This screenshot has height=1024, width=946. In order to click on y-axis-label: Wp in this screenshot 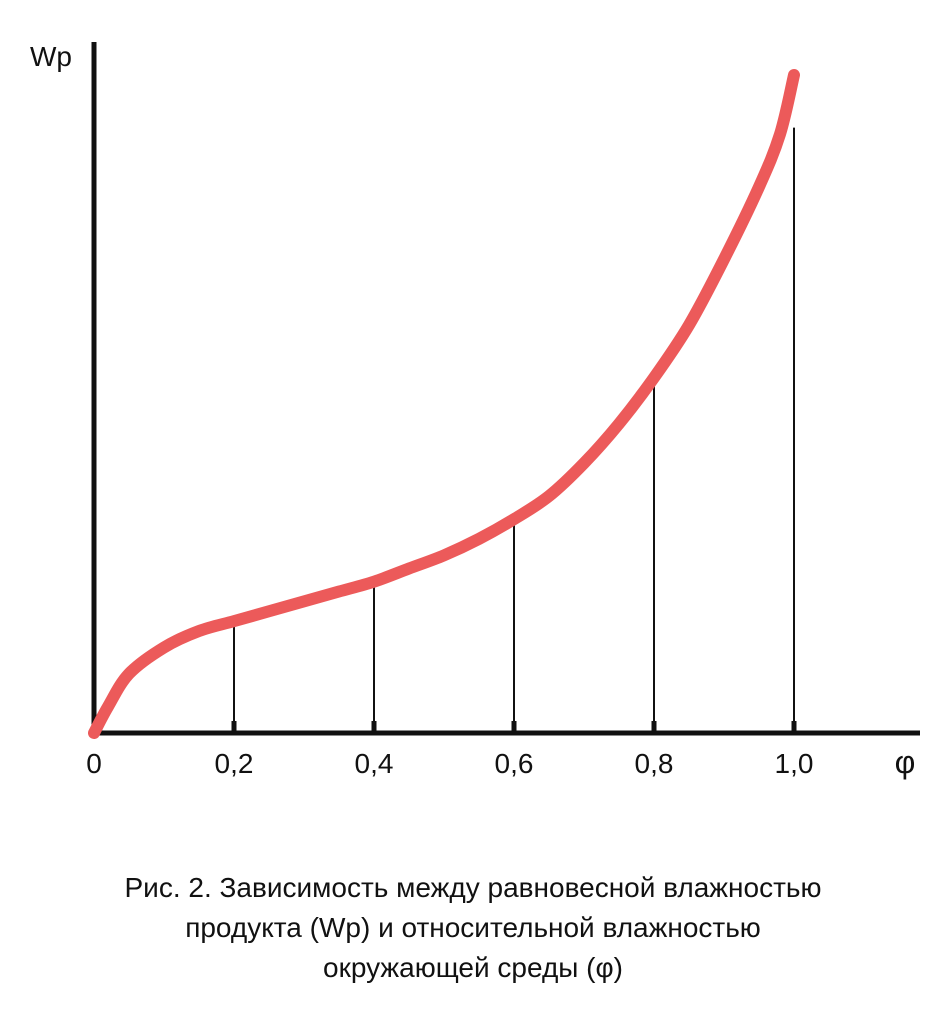, I will do `click(51, 56)`.